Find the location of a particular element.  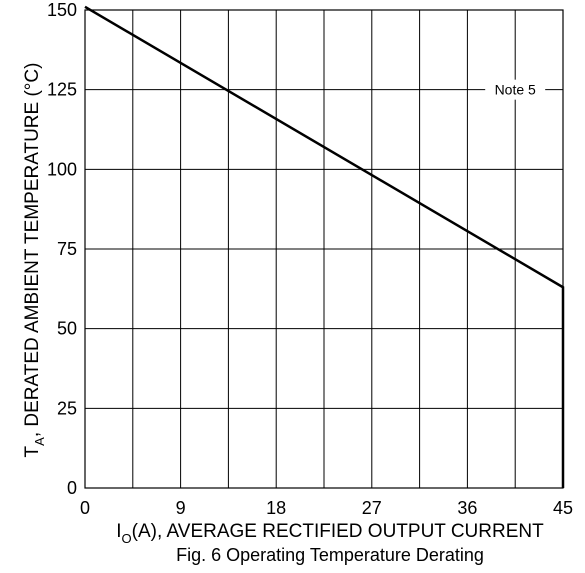

x-tick-label: 36 is located at coordinates (467, 508).